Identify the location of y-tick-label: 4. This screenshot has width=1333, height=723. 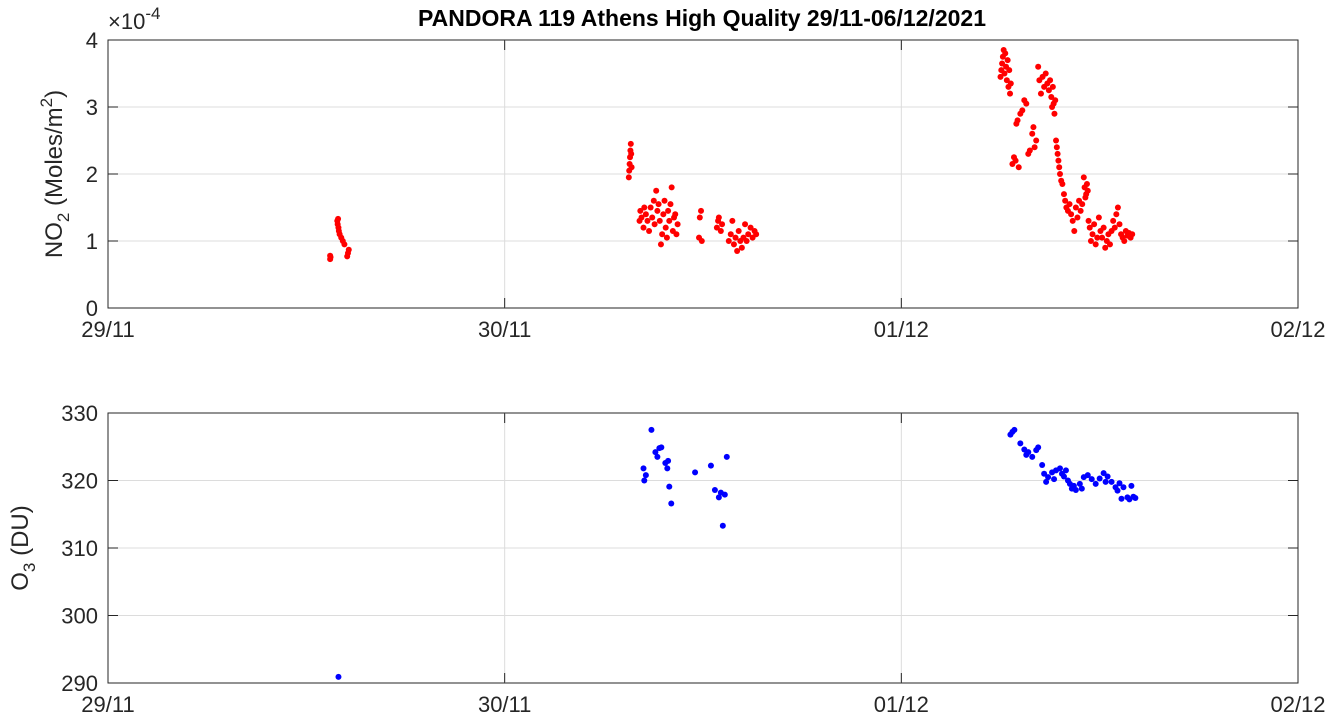
(92, 40).